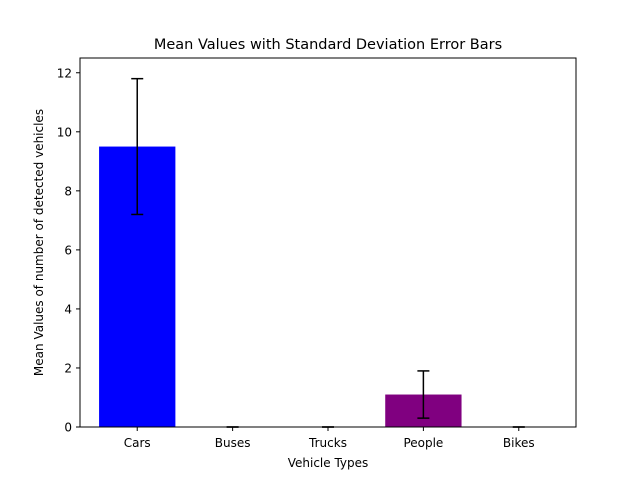  Describe the element at coordinates (68, 368) in the screenshot. I see `y-tick-label-2: 2` at that location.